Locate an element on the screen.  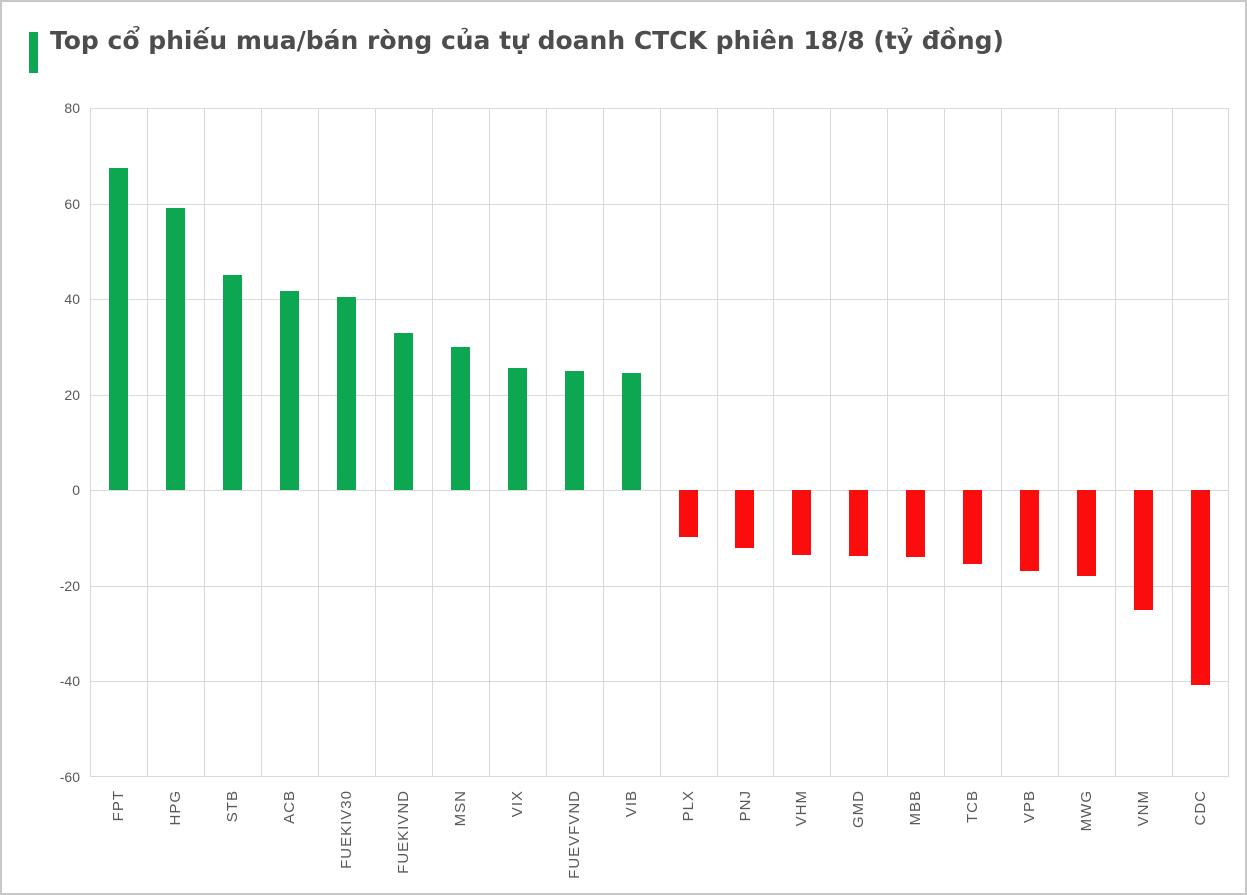
bar-VPB is located at coordinates (1030, 531).